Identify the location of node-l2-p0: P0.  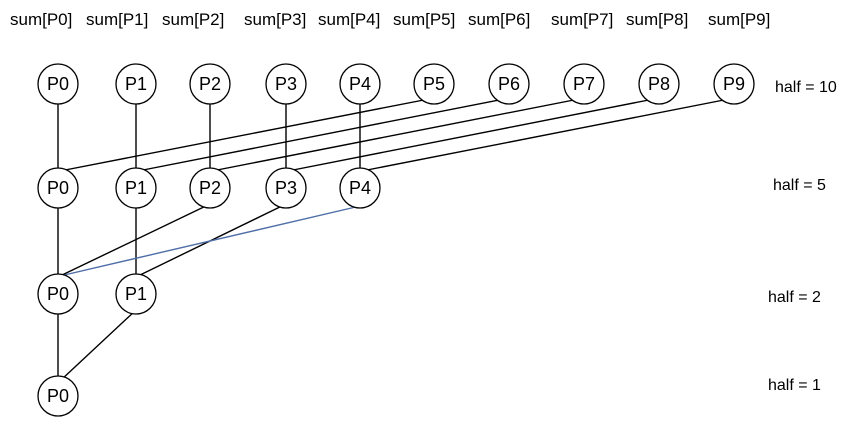
(58, 294).